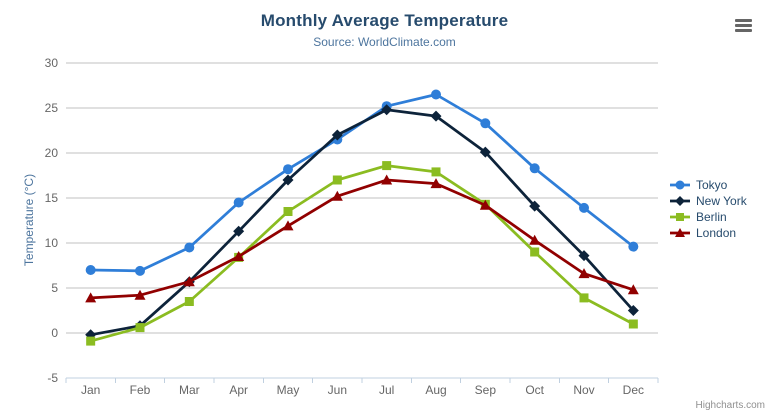 This screenshot has height=416, width=769. I want to click on legend: Tokyo New York Berlin London, so click(708, 209).